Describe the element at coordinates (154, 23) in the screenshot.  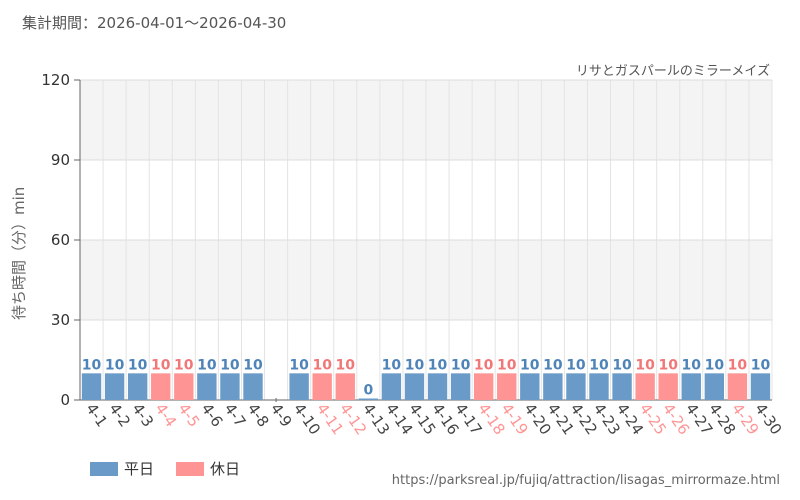
I see `collection-period: 集計期間：2026-04-01〜2026-04-30` at that location.